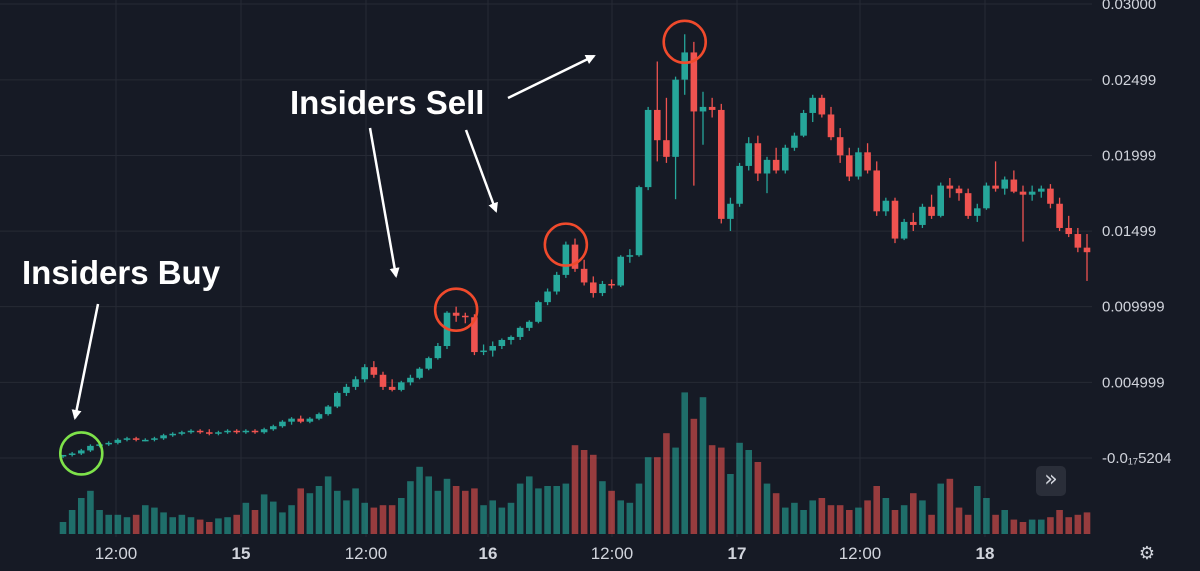  Describe the element at coordinates (985, 553) in the screenshot. I see `x-tick-label: 18` at that location.